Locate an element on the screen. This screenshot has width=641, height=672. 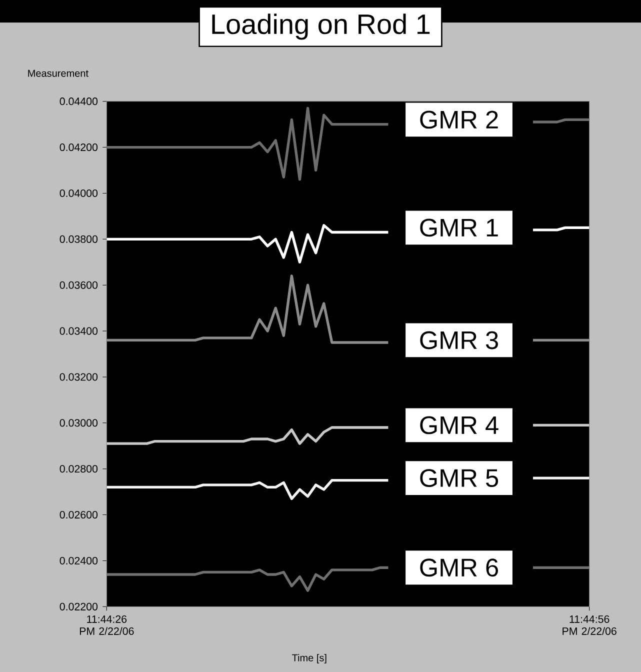
chart-title: Loading on Rod 1 is located at coordinates (321, 27).